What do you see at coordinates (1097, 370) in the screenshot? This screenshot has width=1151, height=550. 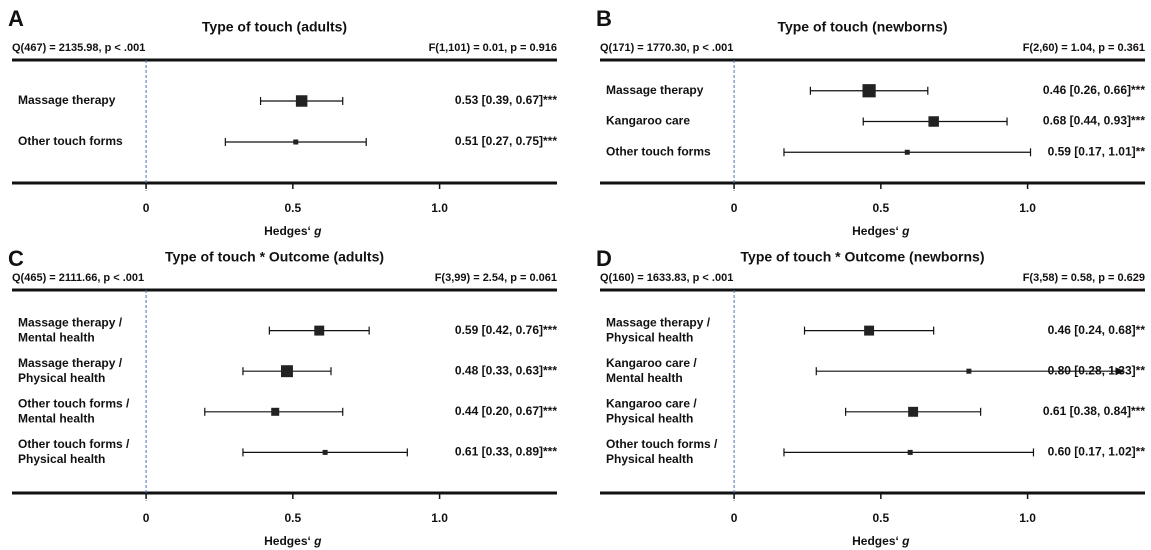 I see `value-label: 0.80 [0.28, 1.33]**` at bounding box center [1097, 370].